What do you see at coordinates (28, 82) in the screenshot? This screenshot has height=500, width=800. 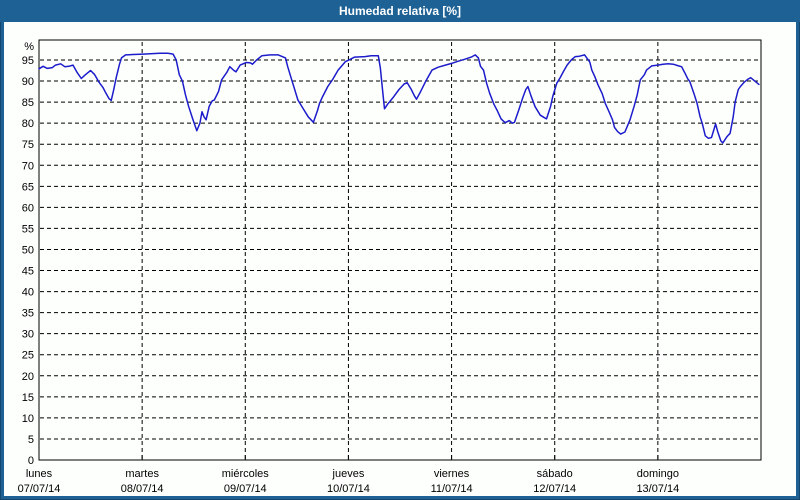 I see `y-tick-label: 90` at bounding box center [28, 82].